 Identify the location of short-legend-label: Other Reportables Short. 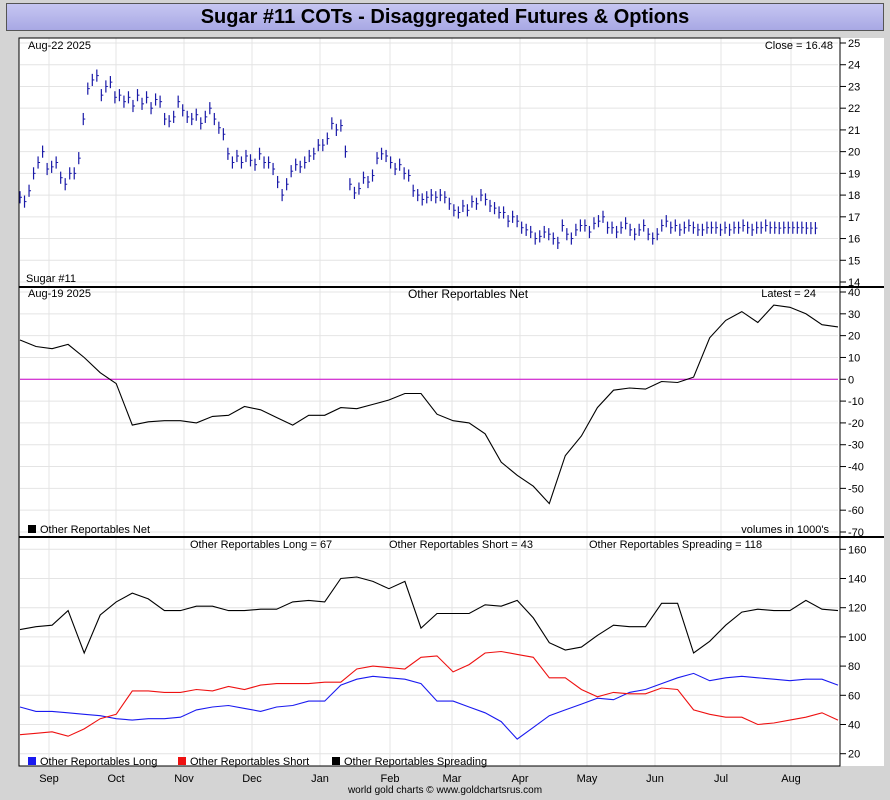
(249, 762).